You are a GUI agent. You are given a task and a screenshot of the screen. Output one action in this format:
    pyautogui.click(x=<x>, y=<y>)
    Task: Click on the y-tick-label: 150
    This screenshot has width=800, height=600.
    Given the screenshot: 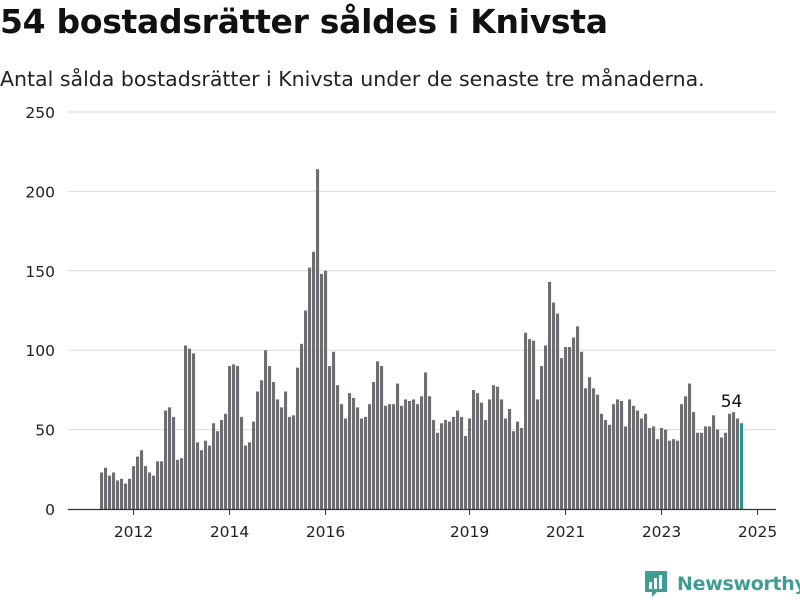 What is the action you would take?
    pyautogui.click(x=40, y=272)
    